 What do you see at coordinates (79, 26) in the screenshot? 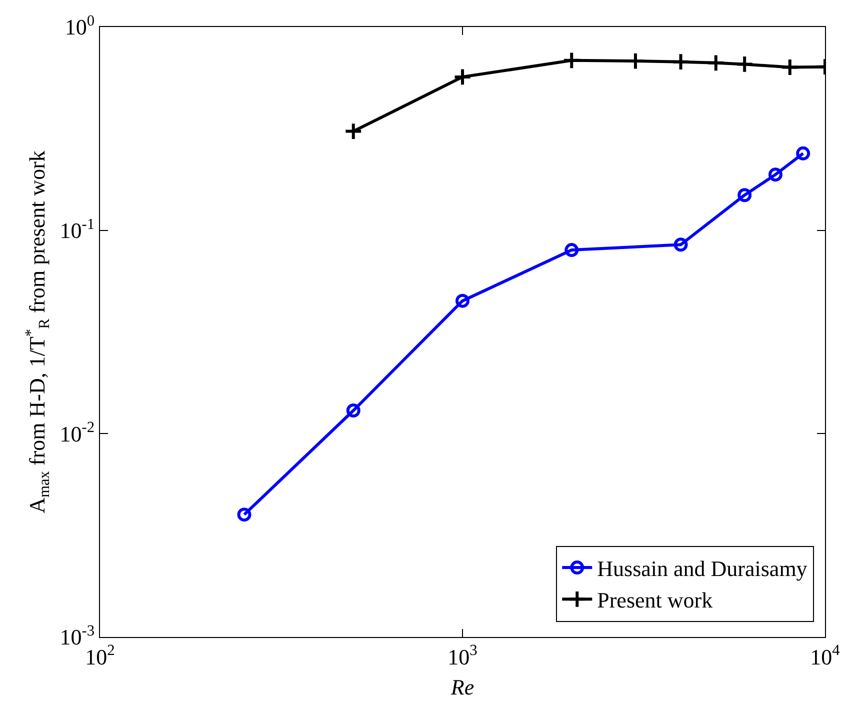
I see `y-tick-label: 10$^{0}$` at bounding box center [79, 26].